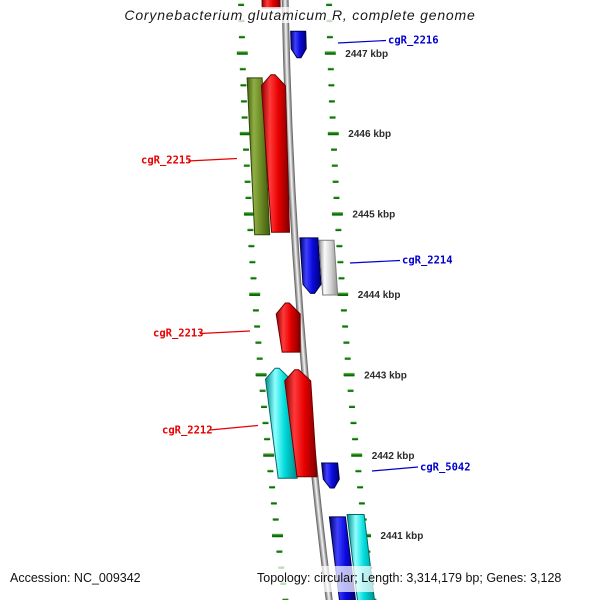  What do you see at coordinates (413, 41) in the screenshot?
I see `gene-label-cgR_2216: cgR_2216` at bounding box center [413, 41].